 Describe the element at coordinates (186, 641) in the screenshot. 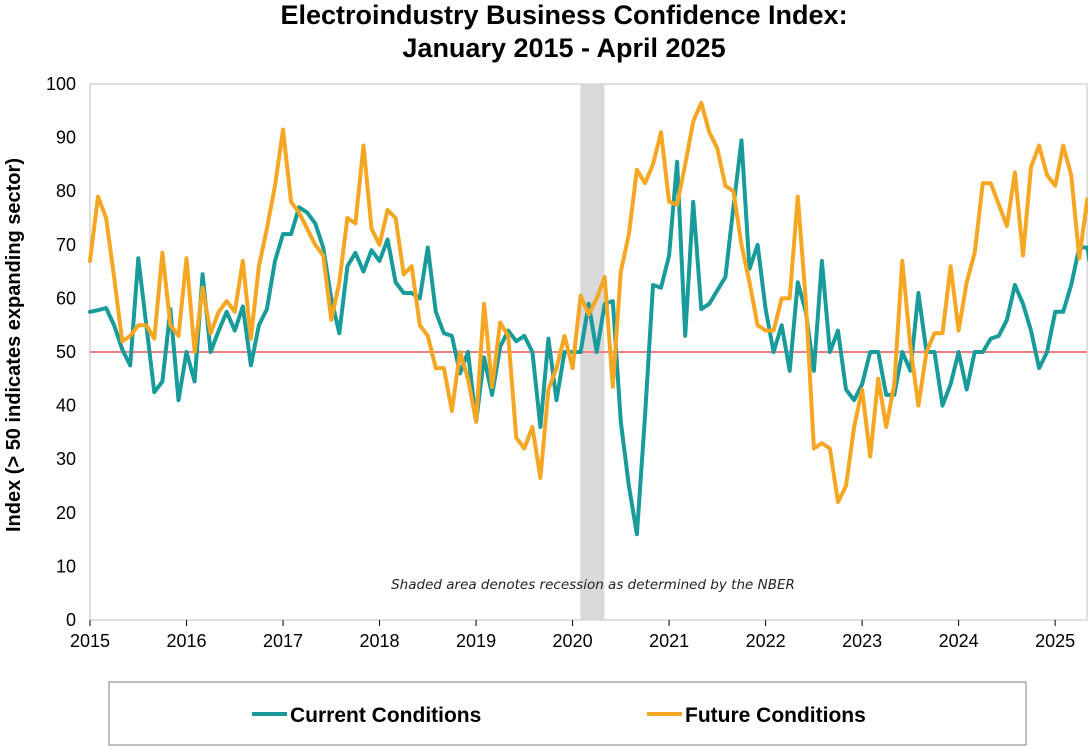

I see `x-tick-label: 2016` at that location.